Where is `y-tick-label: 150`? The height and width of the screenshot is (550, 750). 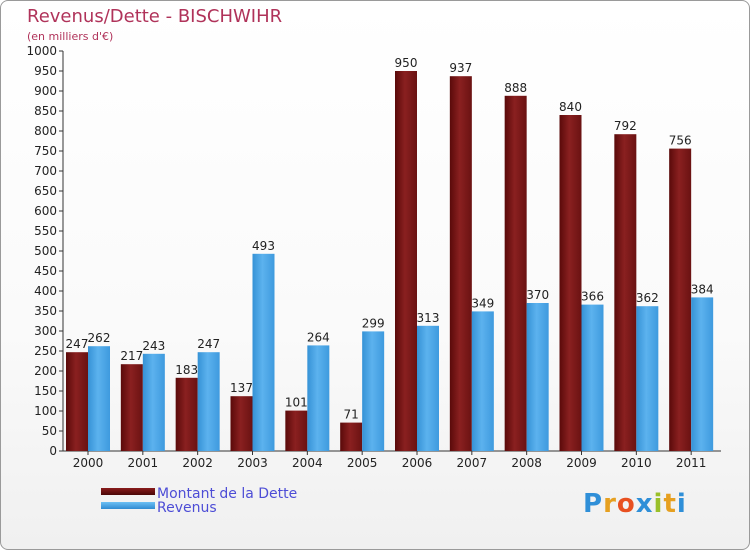 y-tick-label: 150 is located at coordinates (45, 391).